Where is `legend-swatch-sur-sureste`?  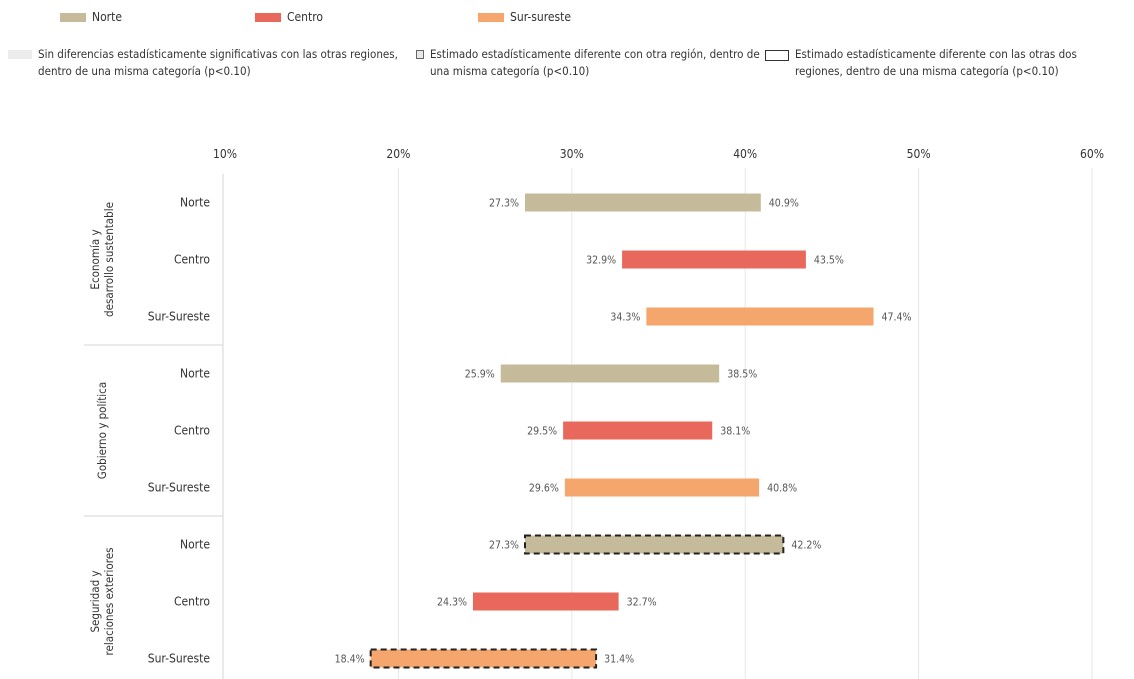 legend-swatch-sur-sureste is located at coordinates (491, 17).